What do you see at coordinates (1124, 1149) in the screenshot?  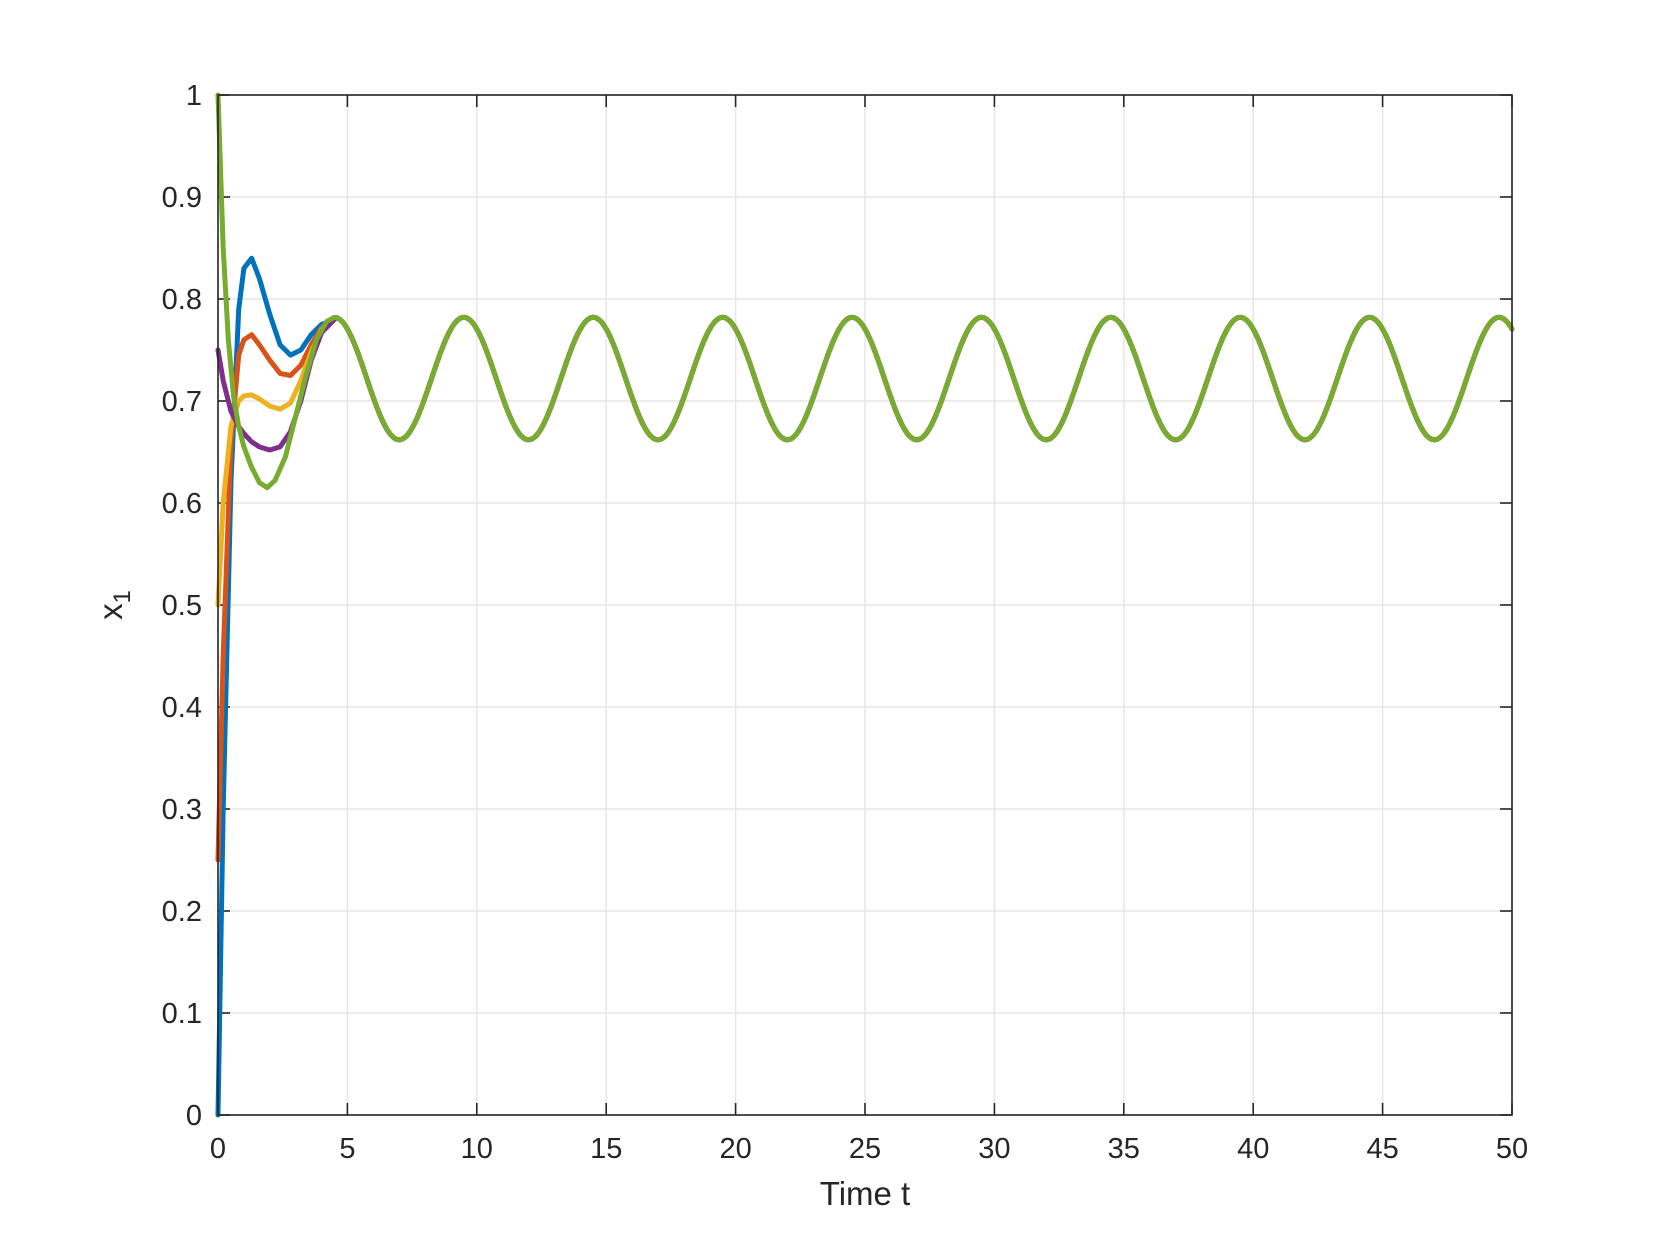 I see `x-tick-label: 35` at bounding box center [1124, 1149].